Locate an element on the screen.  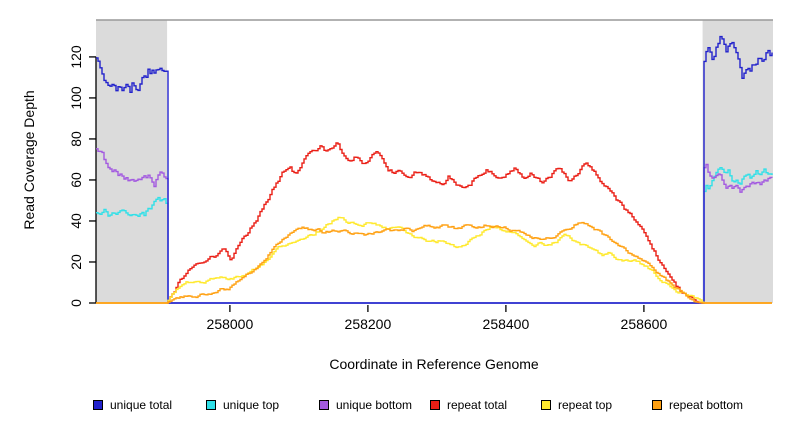
x-axis-title: Coordinate in Reference Genome is located at coordinates (434, 364).